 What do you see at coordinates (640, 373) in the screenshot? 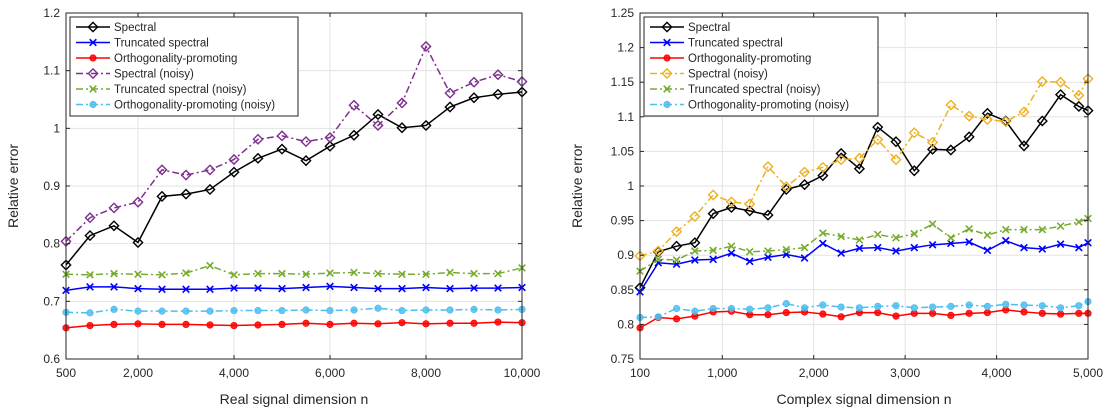
I see `x-tick-label: 100` at bounding box center [640, 373].